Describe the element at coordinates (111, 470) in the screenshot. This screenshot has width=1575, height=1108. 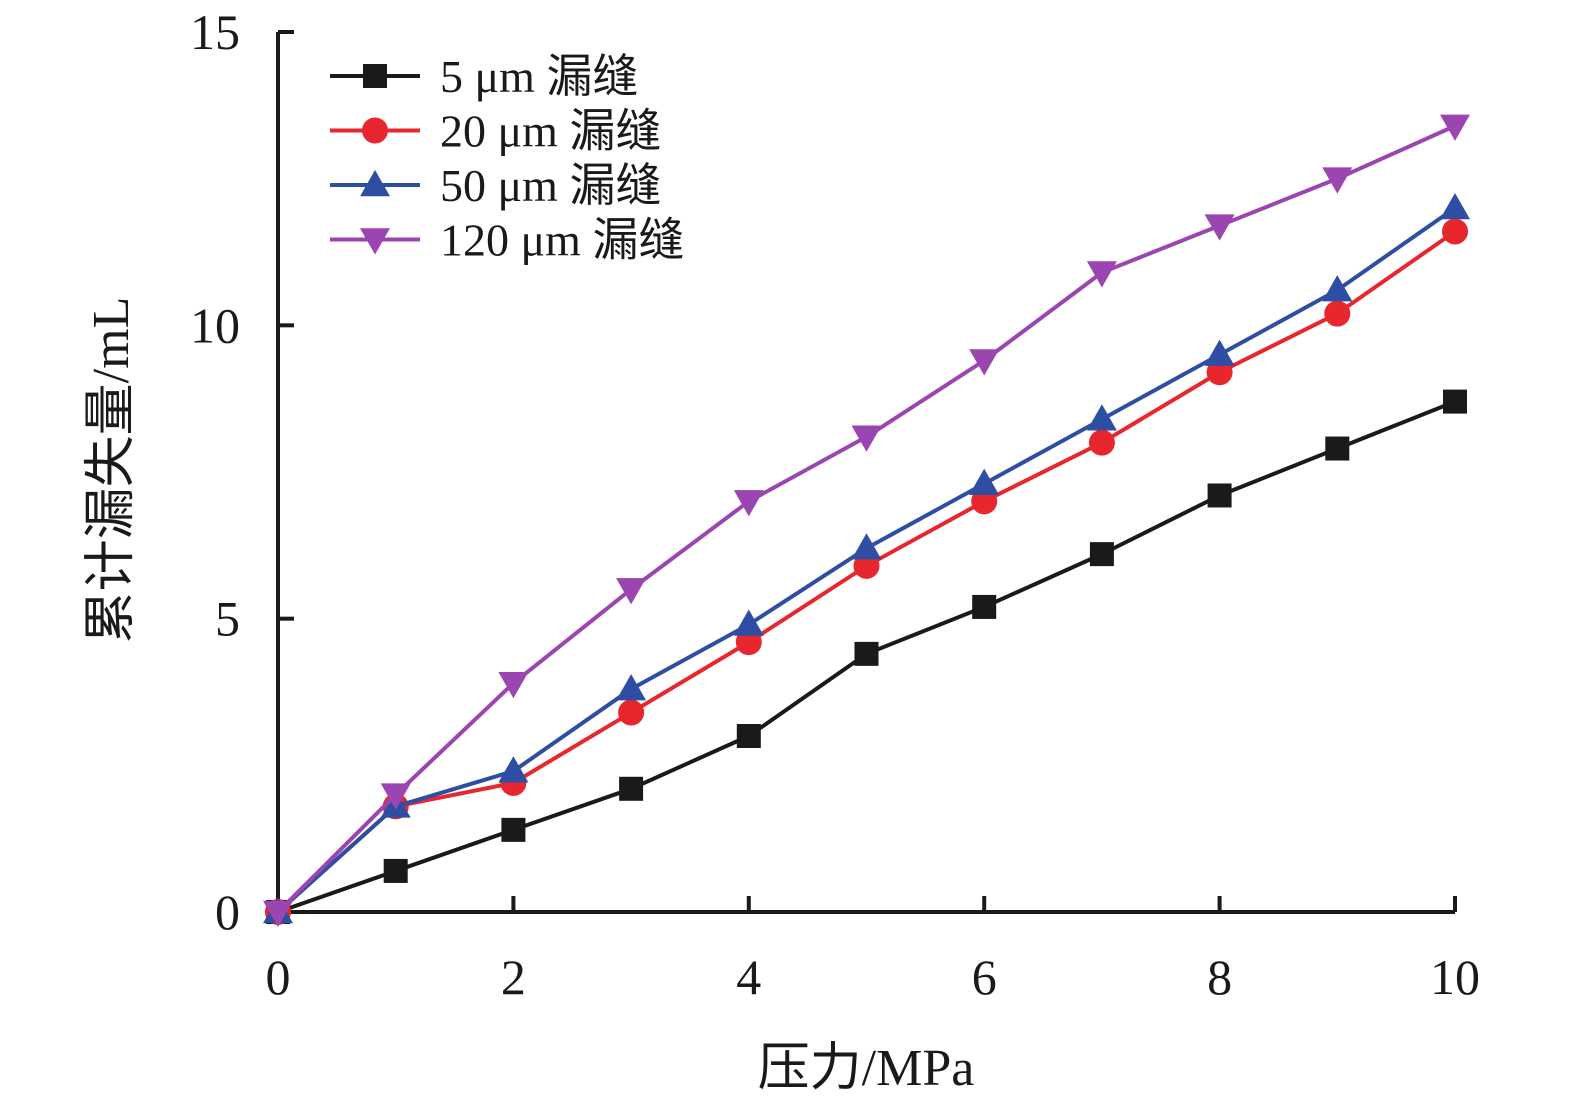
I see `y-axis-label: 累计漏失量/mL` at that location.